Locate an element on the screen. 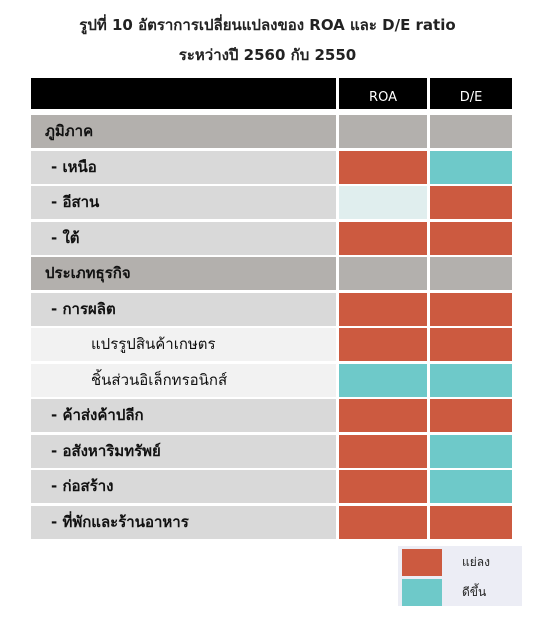  table-row: - ค้าส่งค้าปลีก is located at coordinates (271, 415).